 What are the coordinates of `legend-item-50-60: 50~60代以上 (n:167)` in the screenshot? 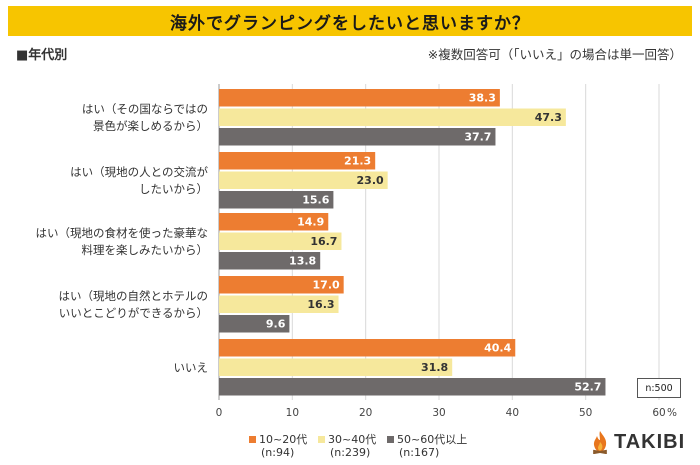 It's located at (427, 446).